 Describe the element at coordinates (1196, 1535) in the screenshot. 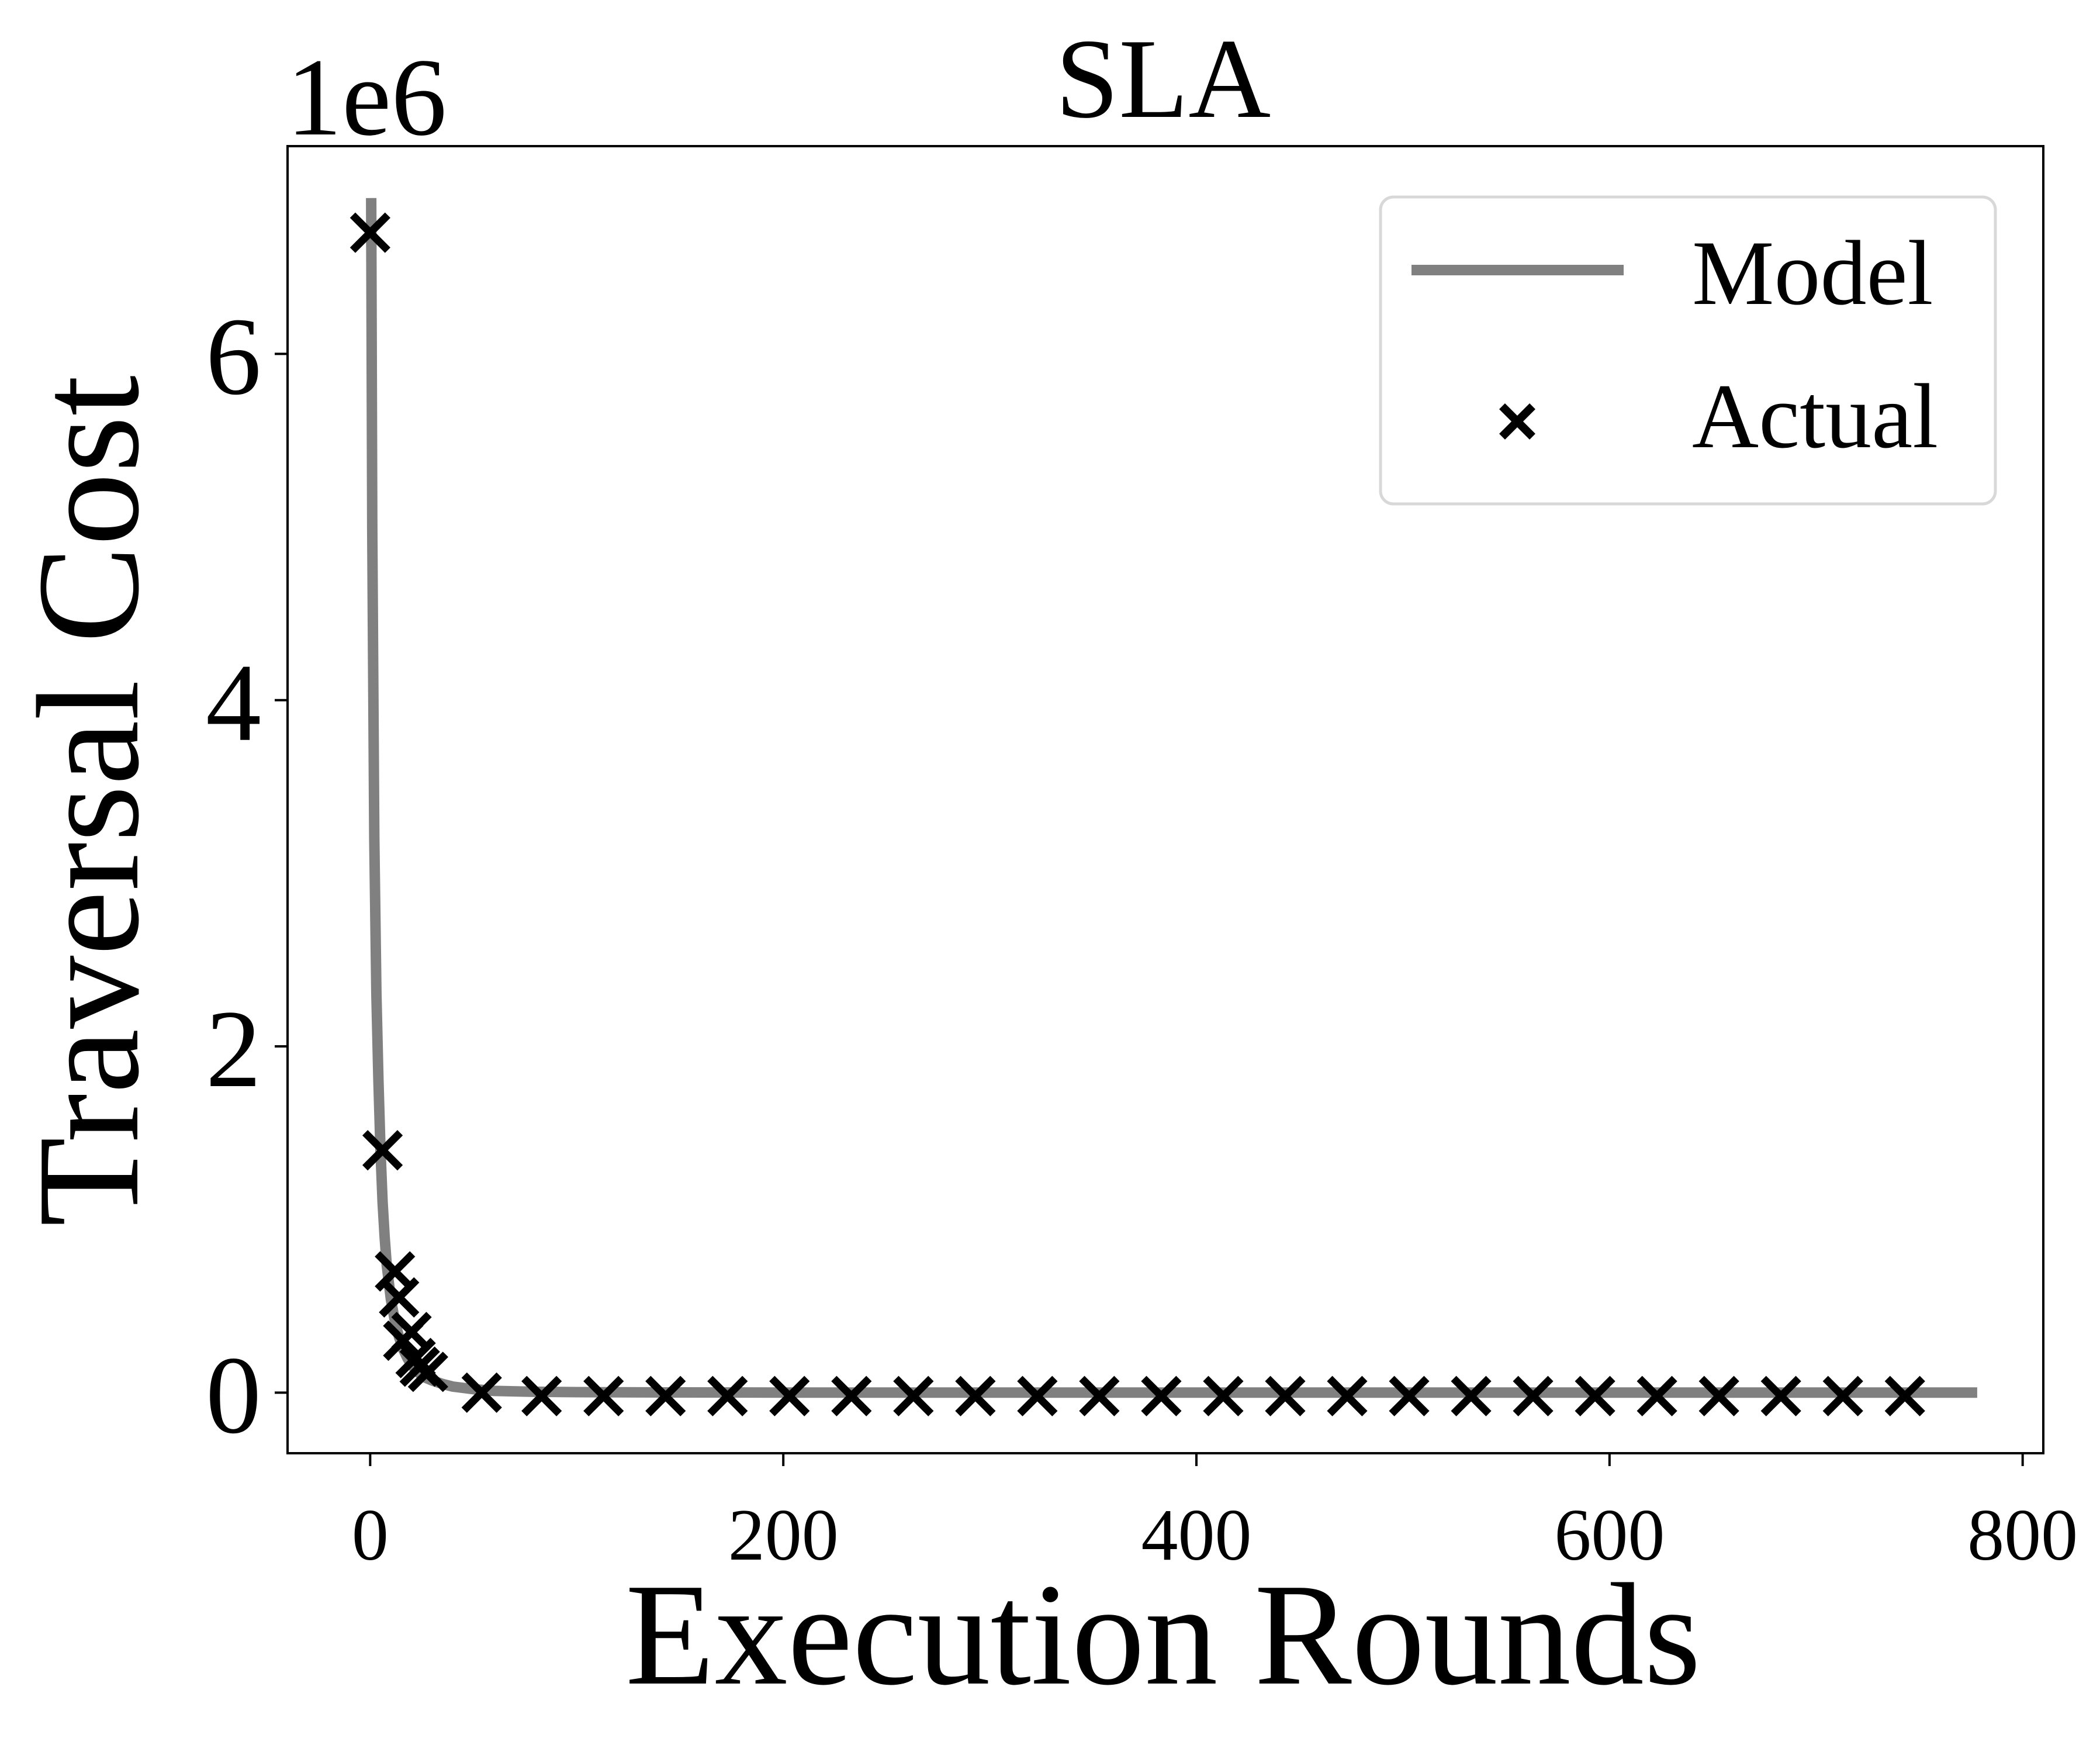

I see `x-tick-label: 400` at that location.